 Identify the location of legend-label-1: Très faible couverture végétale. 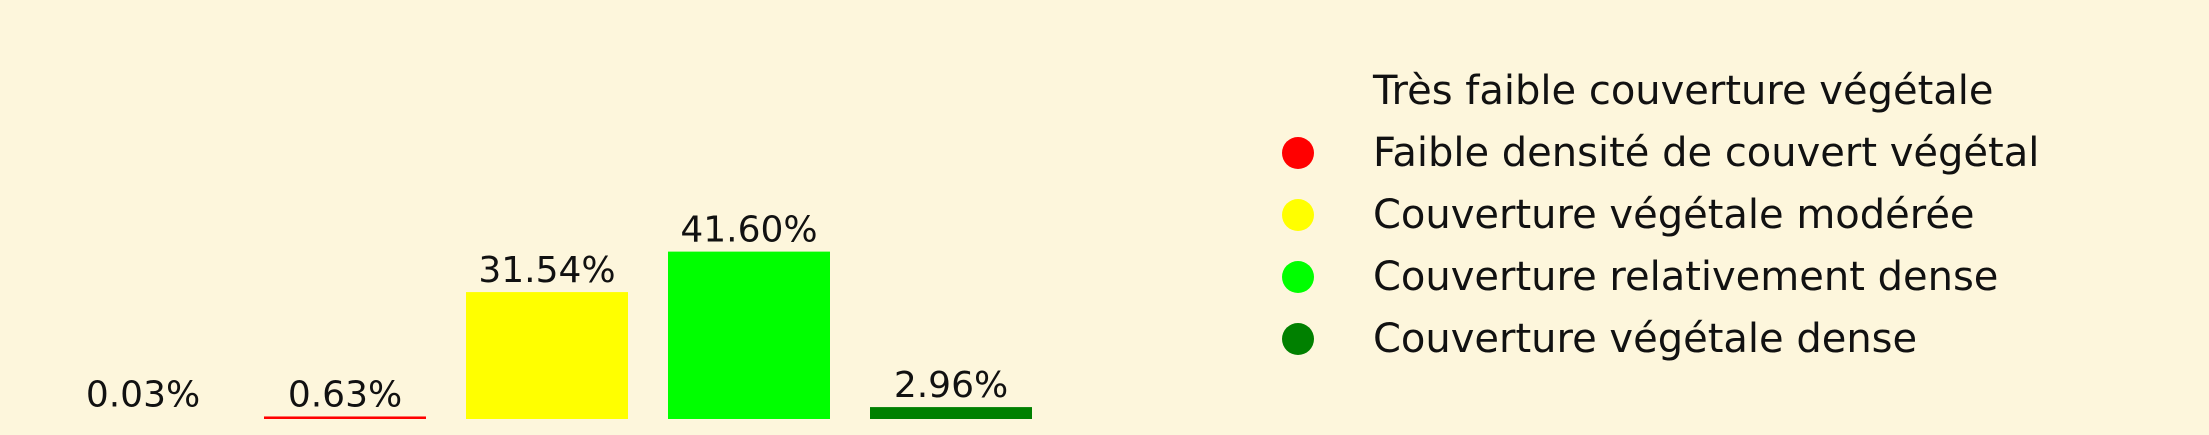
(1683, 91).